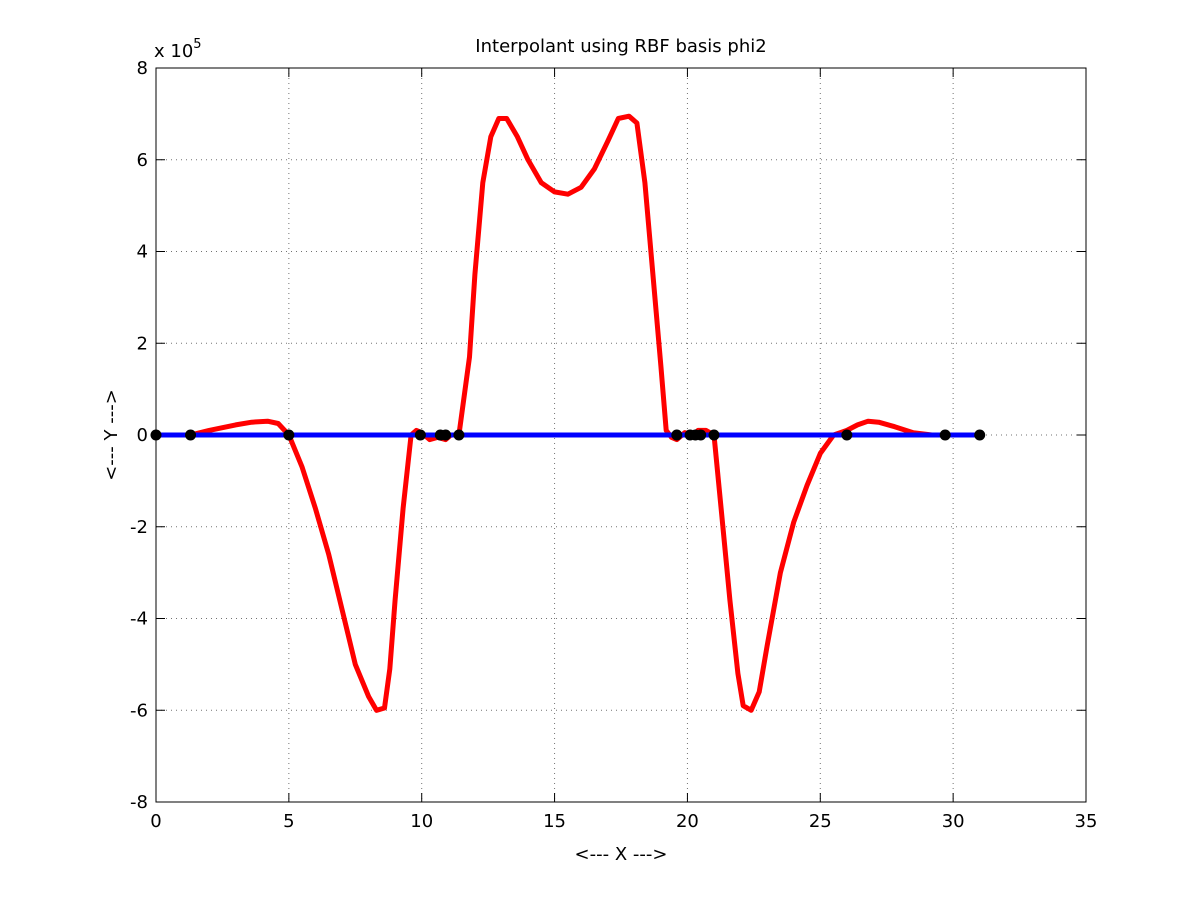  I want to click on y-tick-label: 6, so click(142, 160).